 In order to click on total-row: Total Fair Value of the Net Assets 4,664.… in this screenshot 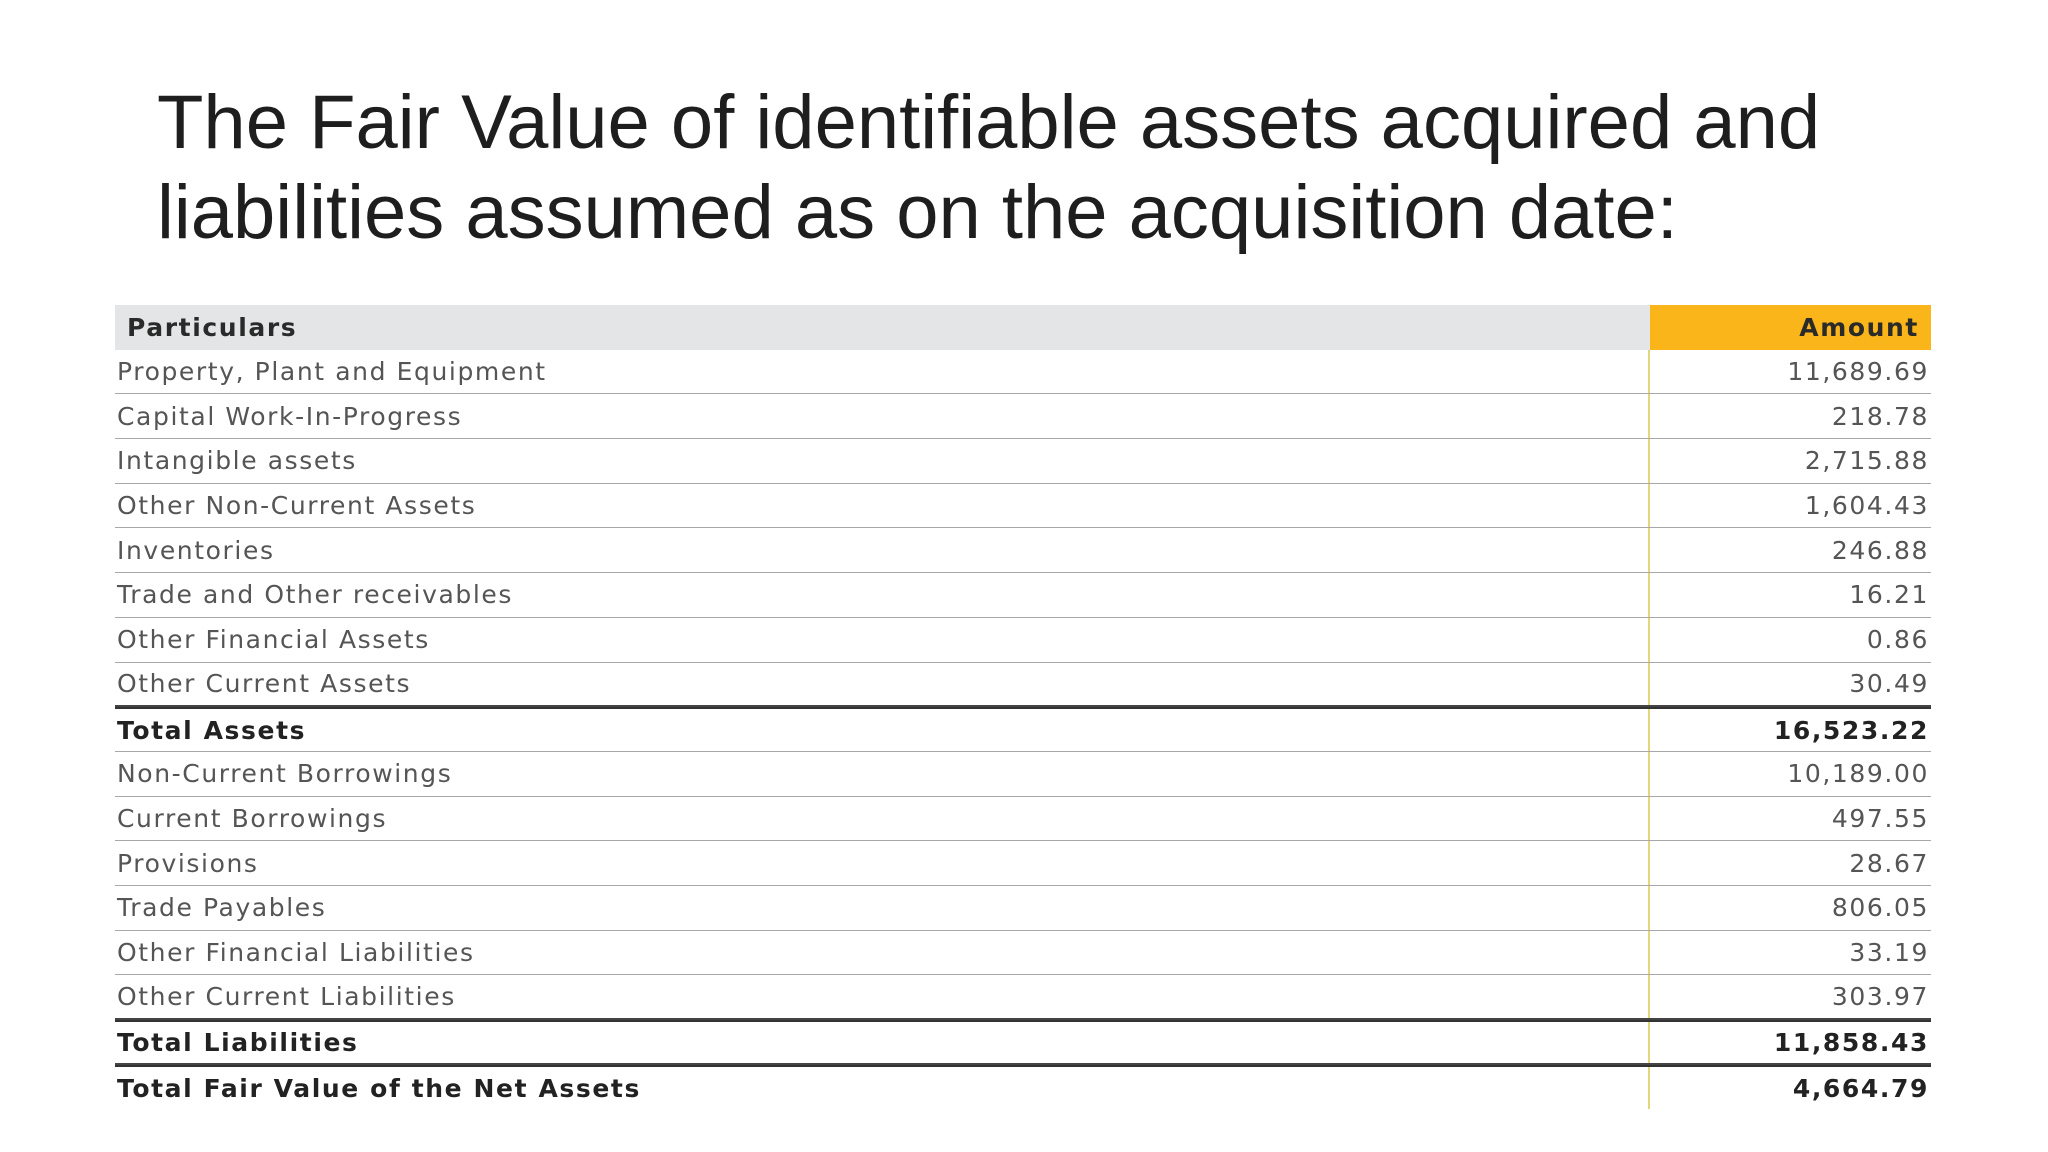, I will do `click(1023, 1087)`.